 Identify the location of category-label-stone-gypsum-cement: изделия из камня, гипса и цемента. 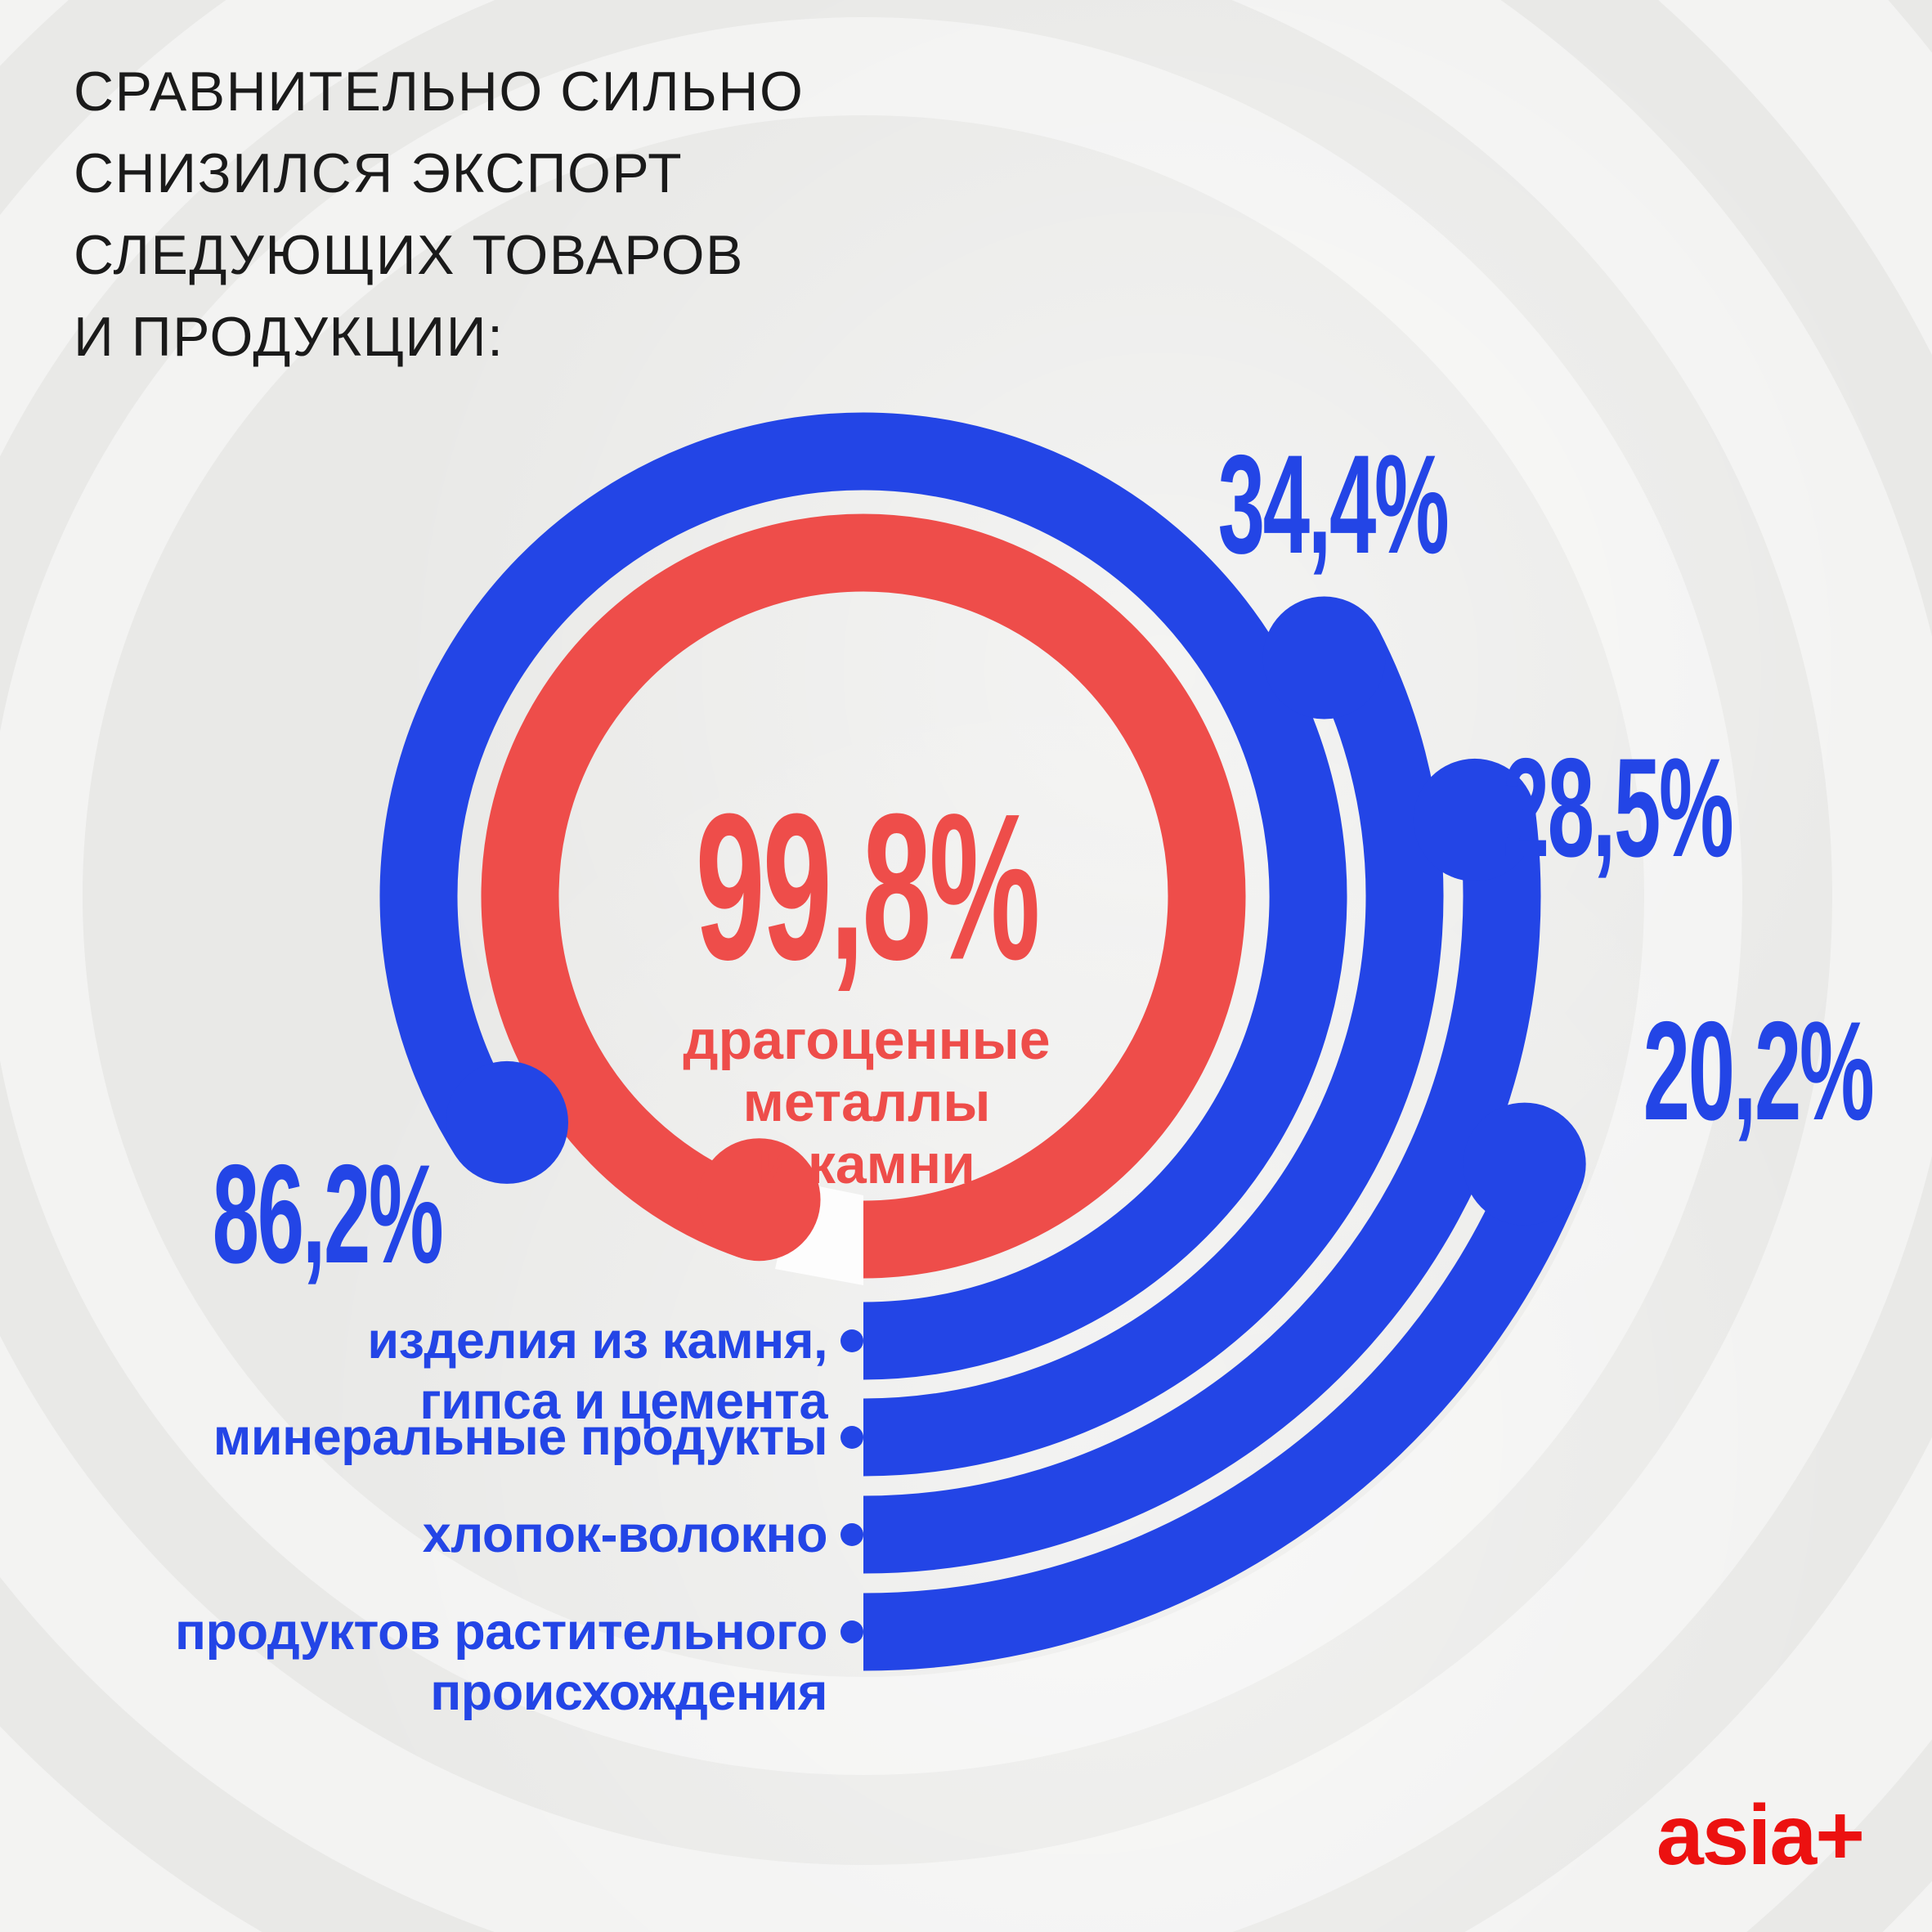
(597, 1371).